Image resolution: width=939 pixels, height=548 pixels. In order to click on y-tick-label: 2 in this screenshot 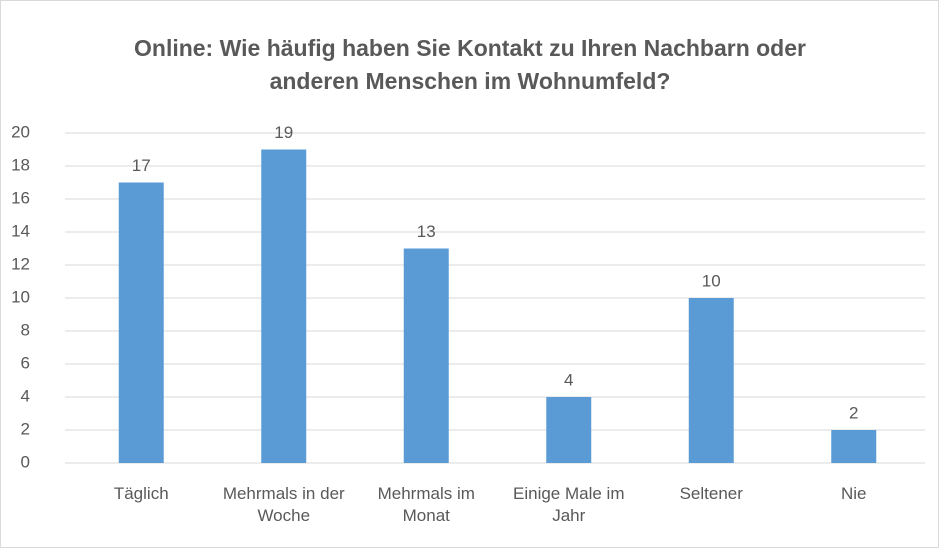, I will do `click(25, 428)`.